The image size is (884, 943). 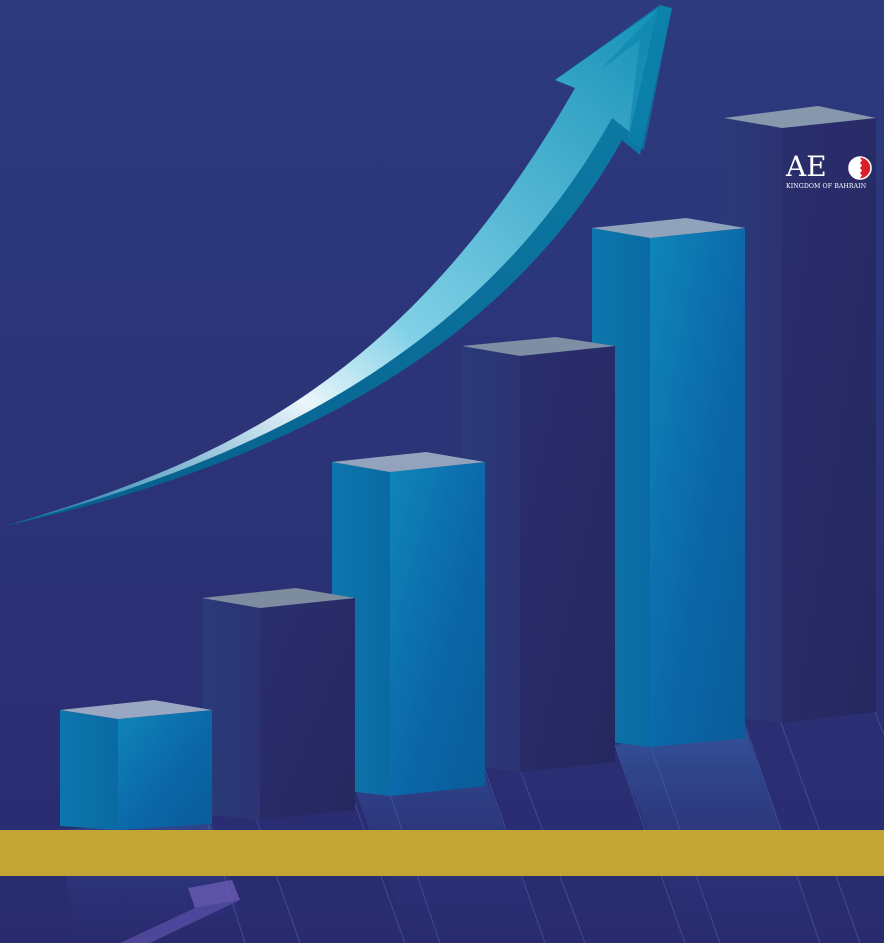 What do you see at coordinates (180, 911) in the screenshot?
I see `glass-prism` at bounding box center [180, 911].